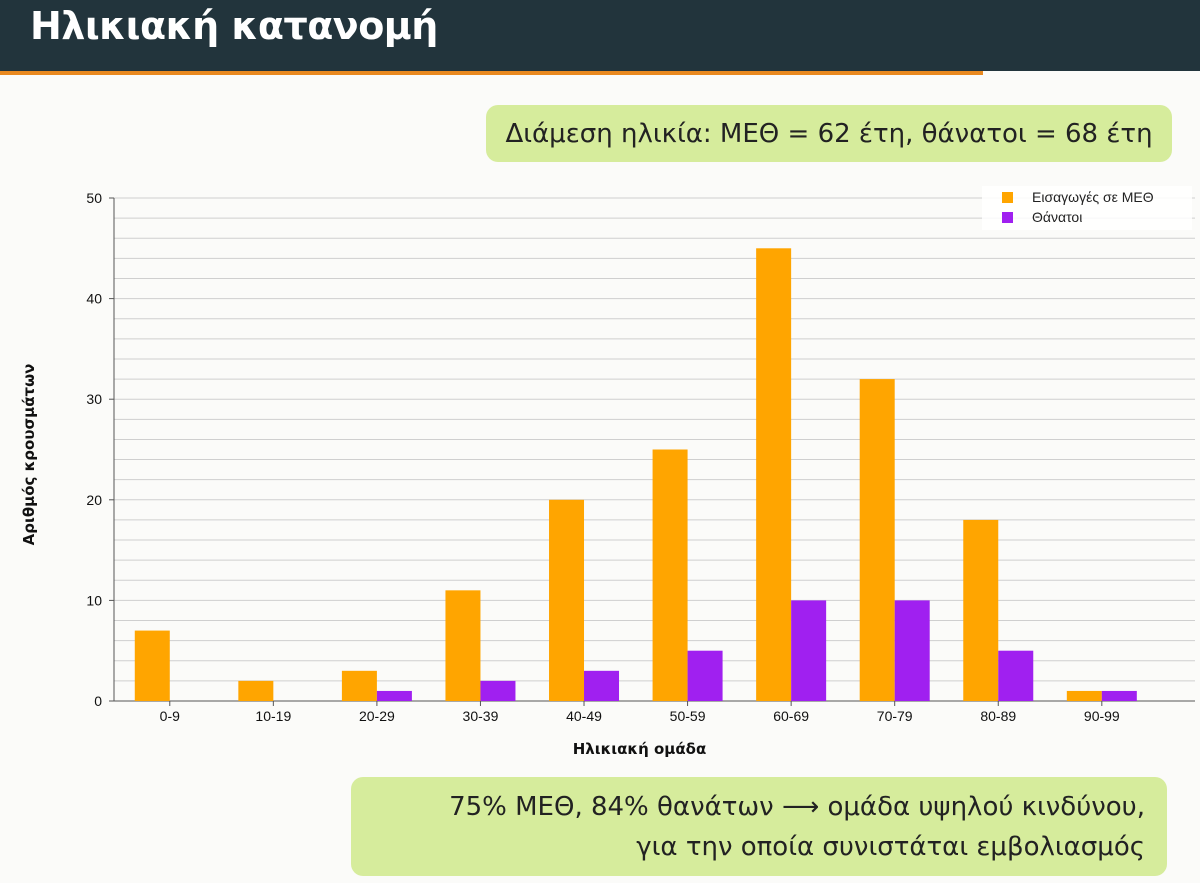 Image resolution: width=1200 pixels, height=883 pixels. Describe the element at coordinates (688, 716) in the screenshot. I see `x-tick-label: 50-59` at that location.